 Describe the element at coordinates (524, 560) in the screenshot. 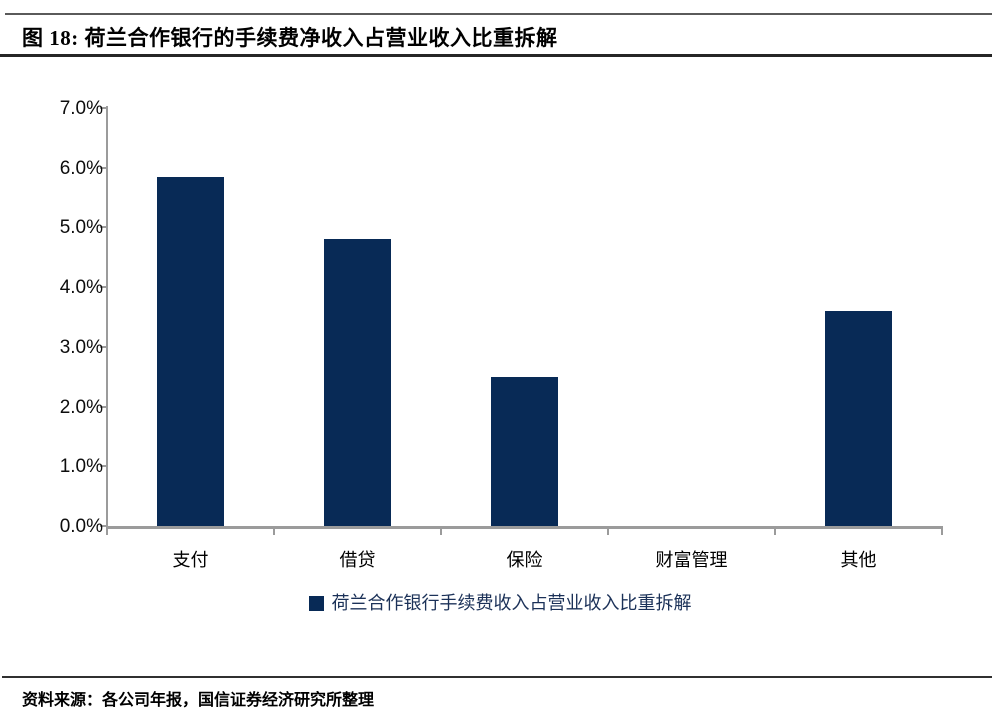

I see `x-category-label: 保险` at that location.